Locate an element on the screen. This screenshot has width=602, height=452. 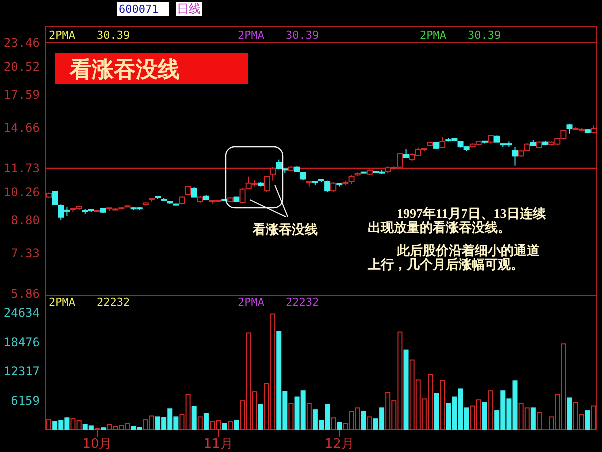
text: 日线 is located at coordinates (189, 9).